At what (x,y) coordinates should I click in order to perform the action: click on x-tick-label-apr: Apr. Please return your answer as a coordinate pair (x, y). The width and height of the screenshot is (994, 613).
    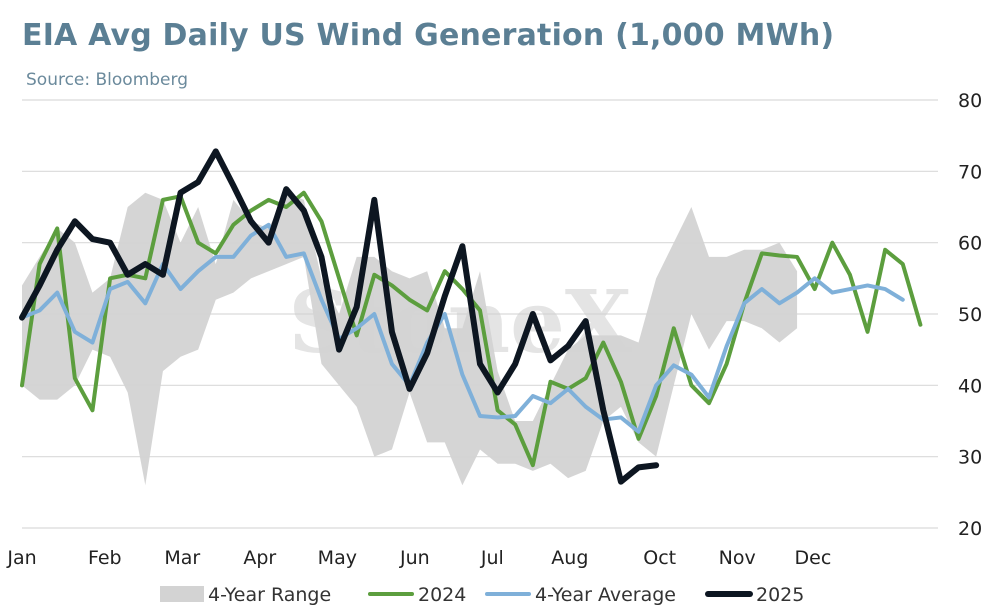
    Looking at the image, I should click on (259, 558).